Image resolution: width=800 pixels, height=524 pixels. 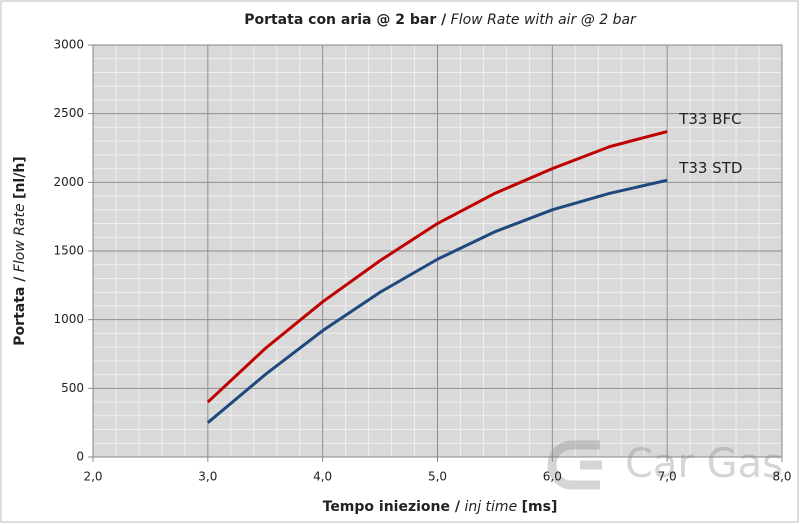 What do you see at coordinates (392, 507) in the screenshot?
I see `x-label-main: Tempo iniezione /` at bounding box center [392, 507].